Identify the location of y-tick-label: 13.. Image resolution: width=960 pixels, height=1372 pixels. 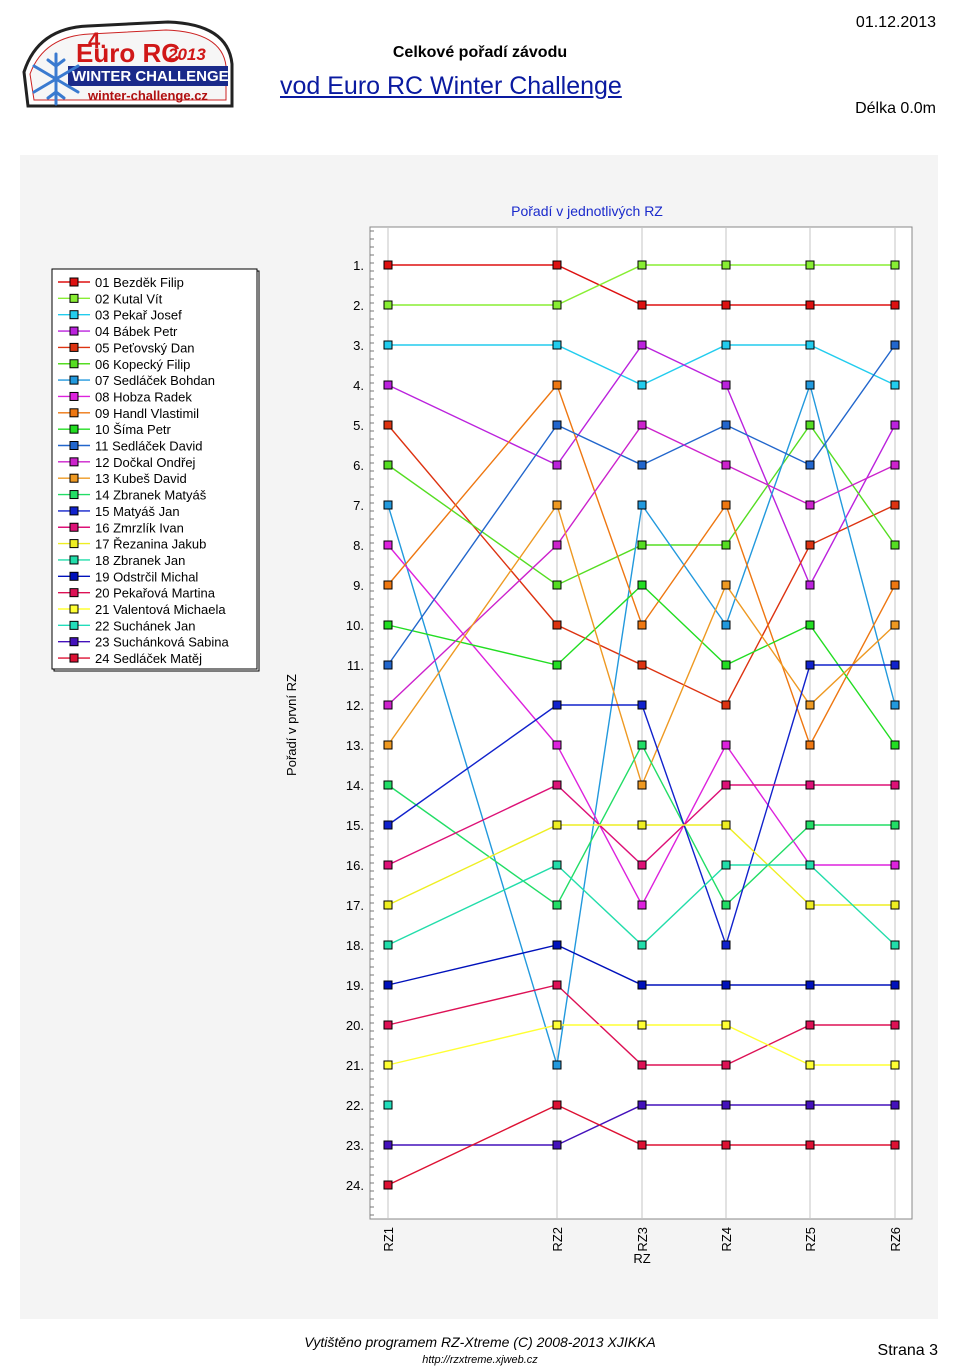
(355, 745).